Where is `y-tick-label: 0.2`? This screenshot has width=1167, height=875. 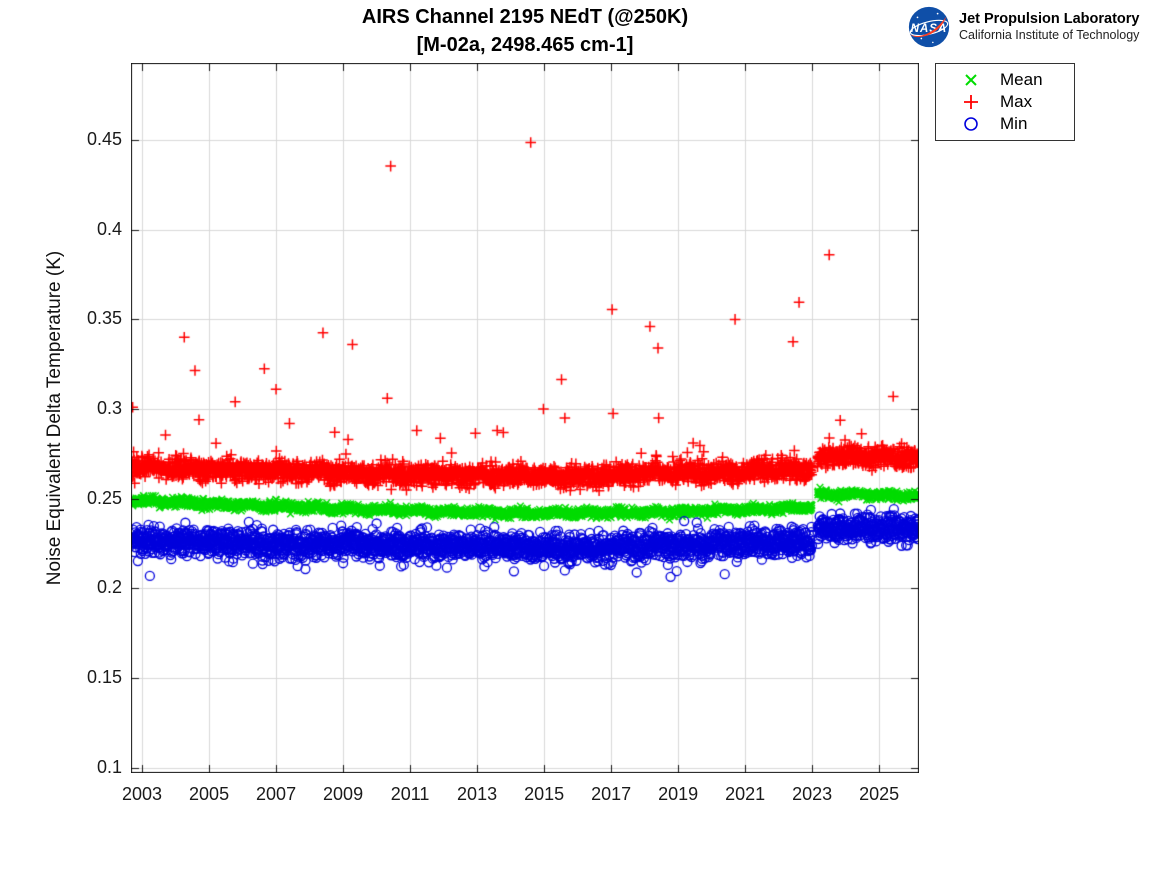
y-tick-label: 0.2 is located at coordinates (109, 587).